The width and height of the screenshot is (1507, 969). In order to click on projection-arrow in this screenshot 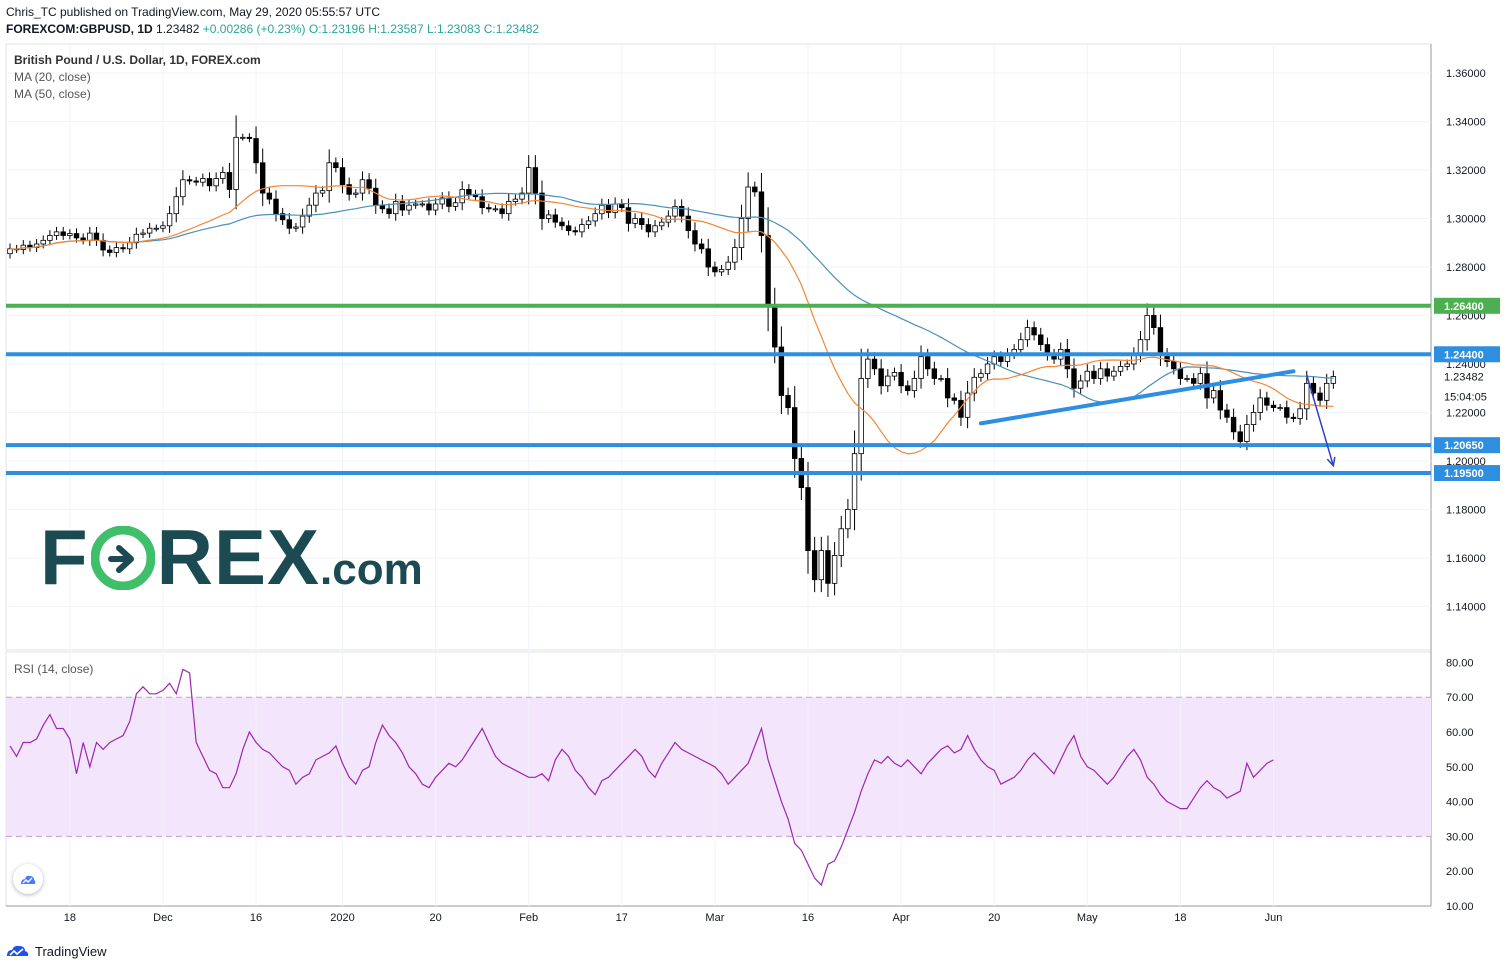, I will do `click(1321, 421)`.